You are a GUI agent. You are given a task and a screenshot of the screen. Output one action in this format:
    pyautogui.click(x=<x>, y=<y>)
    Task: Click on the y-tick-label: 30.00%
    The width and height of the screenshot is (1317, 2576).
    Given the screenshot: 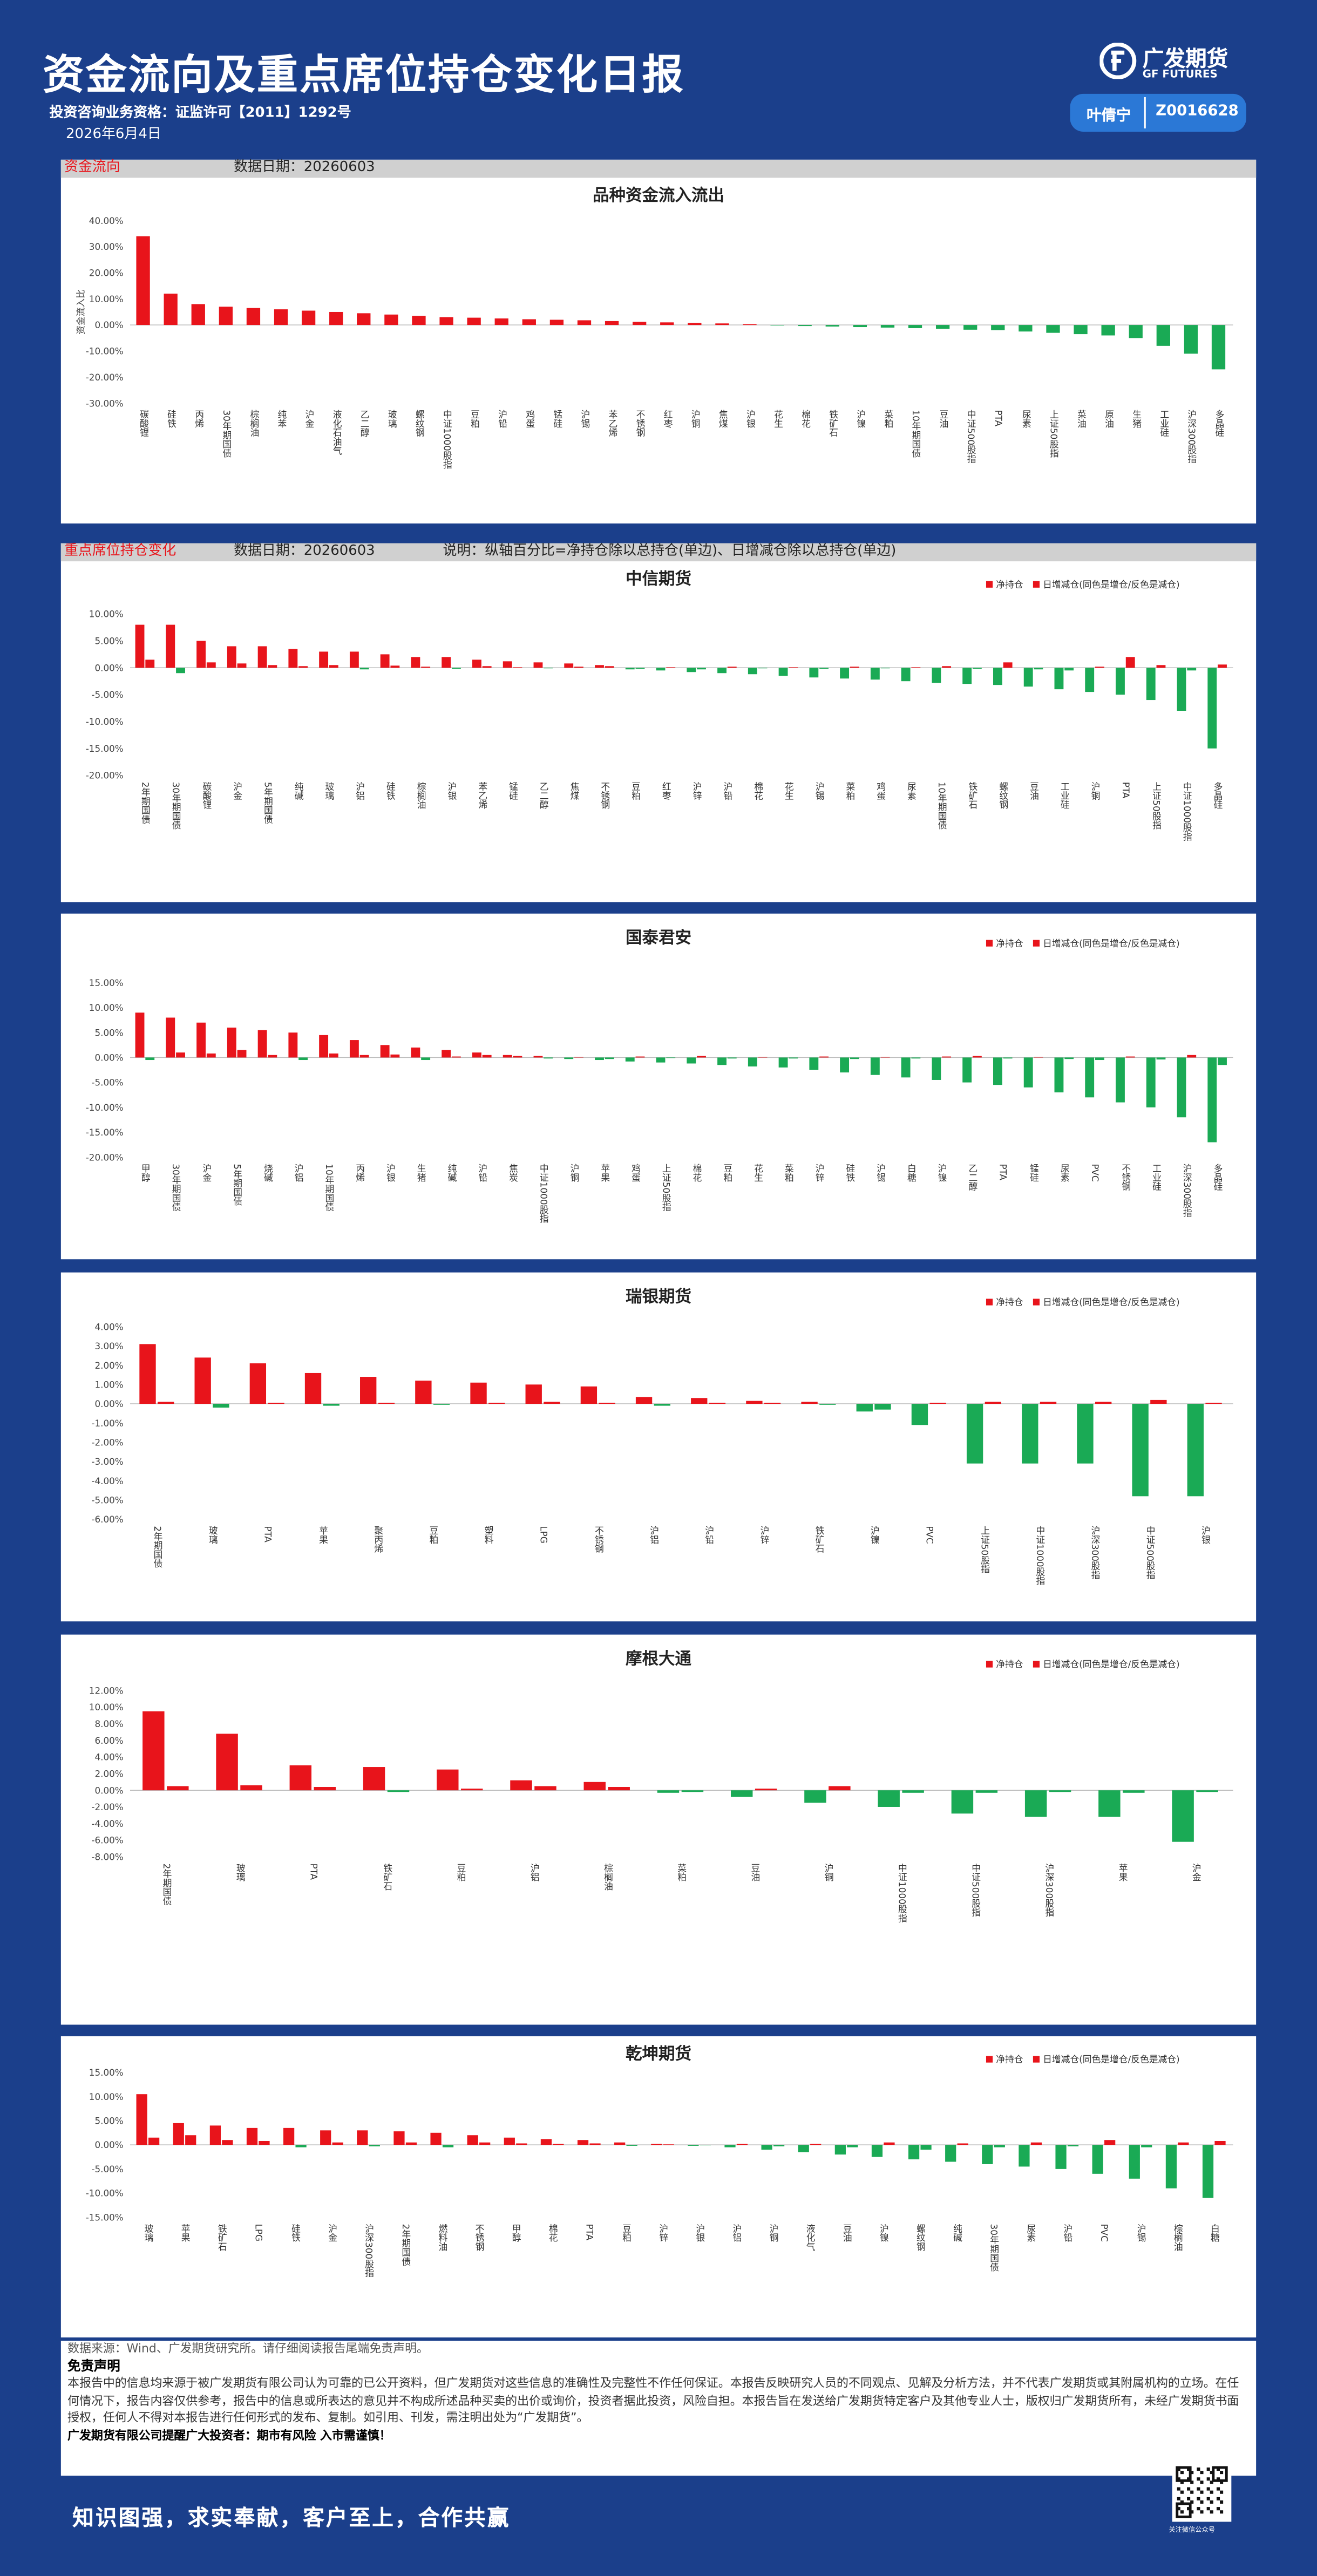 What is the action you would take?
    pyautogui.click(x=106, y=246)
    